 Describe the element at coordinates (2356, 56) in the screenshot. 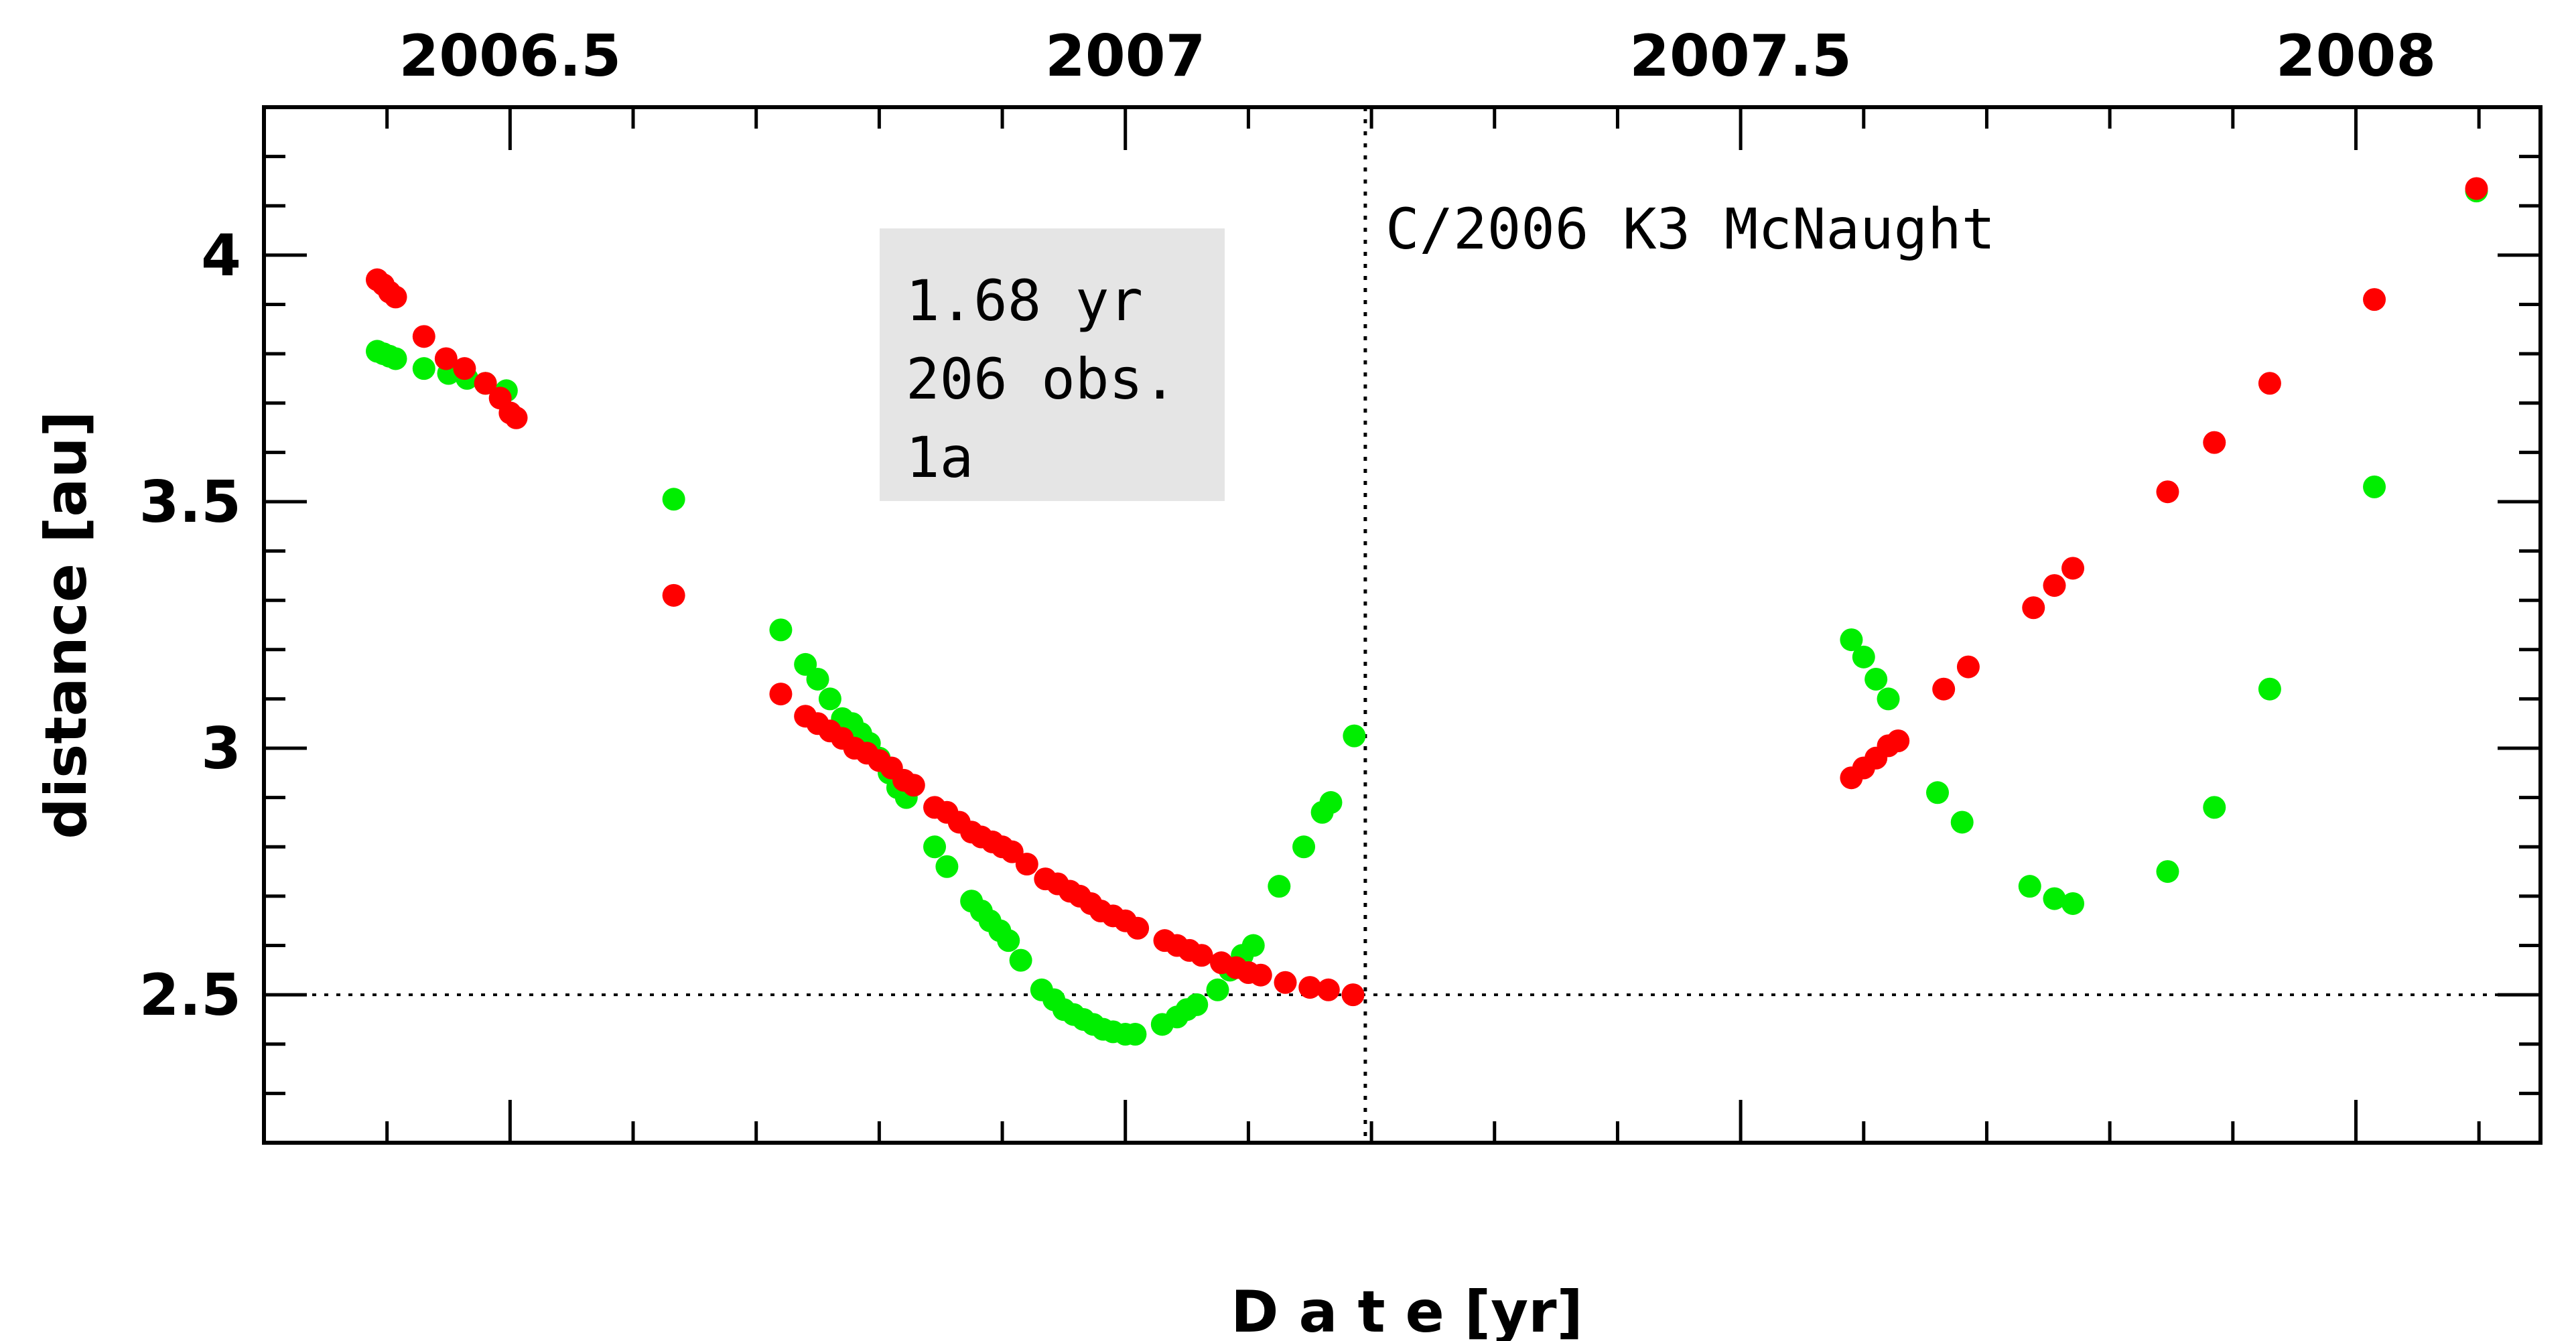

I see `x-tick-label: 2008` at that location.